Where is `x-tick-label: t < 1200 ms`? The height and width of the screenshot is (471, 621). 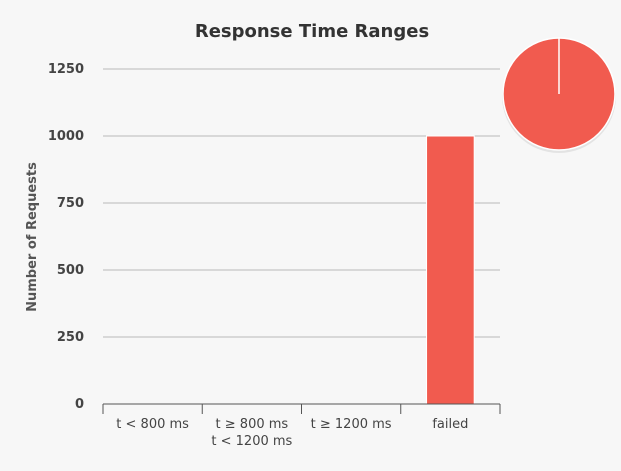
x-tick-label: t < 1200 ms is located at coordinates (251, 441).